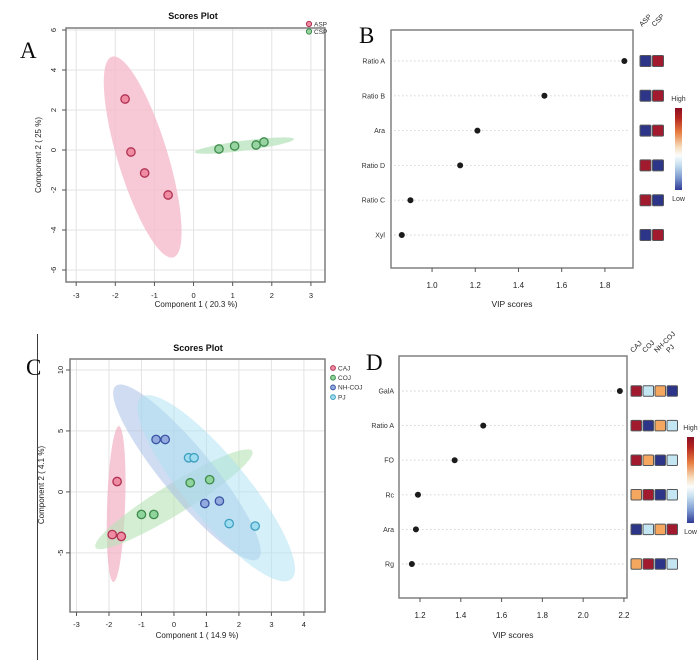 The image size is (700, 663). I want to click on x-tick-label: -3, so click(76, 295).